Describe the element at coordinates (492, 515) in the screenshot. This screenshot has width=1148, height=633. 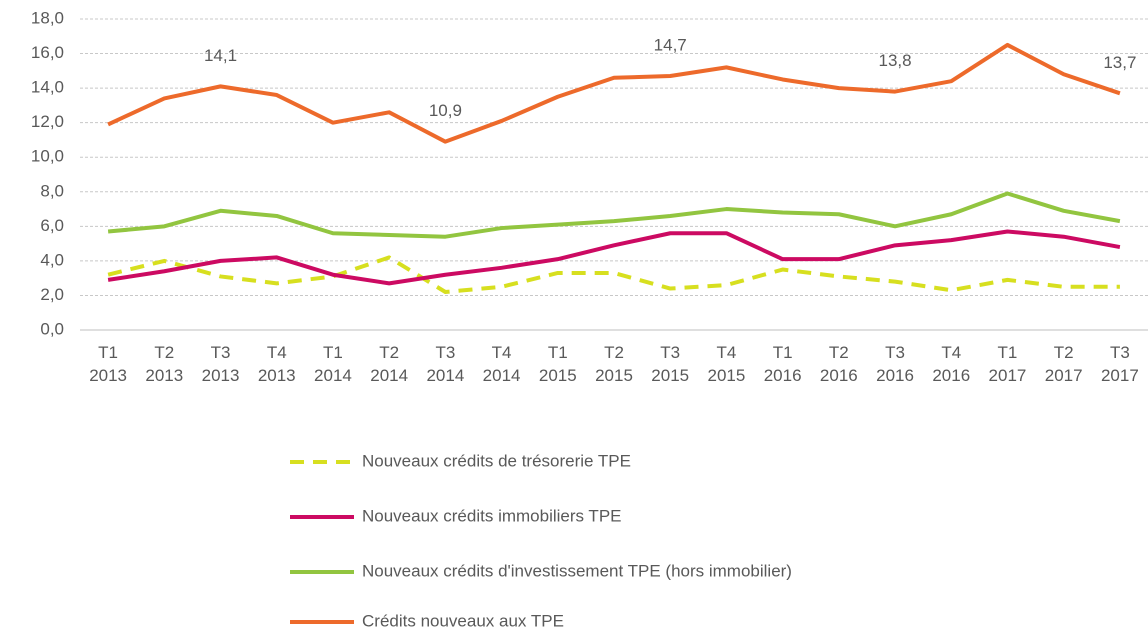
I see `legend-label: Nouveaux crédits immobiliers TPE` at that location.